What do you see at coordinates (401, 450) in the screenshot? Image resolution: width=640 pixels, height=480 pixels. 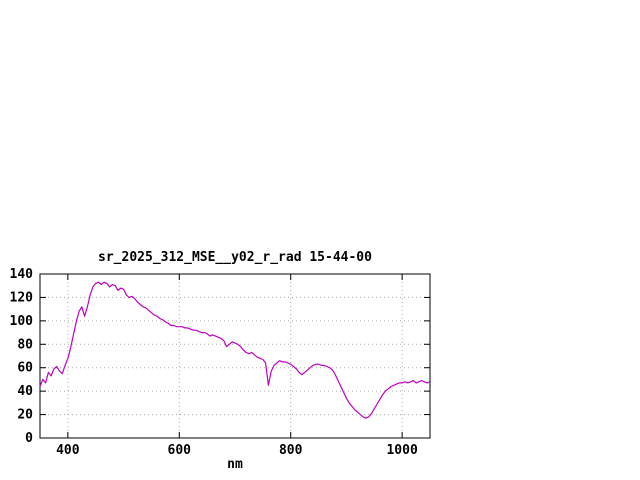 I see `x-tick-label: 1000` at bounding box center [401, 450].